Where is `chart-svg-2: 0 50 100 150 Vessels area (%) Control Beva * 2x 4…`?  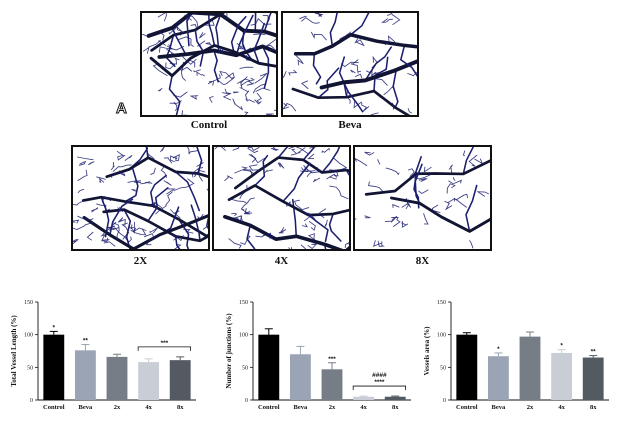 chart-svg-2: 0 50 100 150 Vessels area (%) Control Beva * 2x 4… is located at coordinates (516, 355).